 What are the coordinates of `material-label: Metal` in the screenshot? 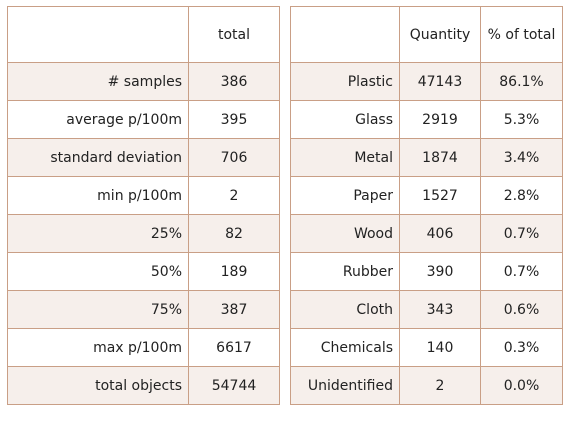 It's located at (345, 157).